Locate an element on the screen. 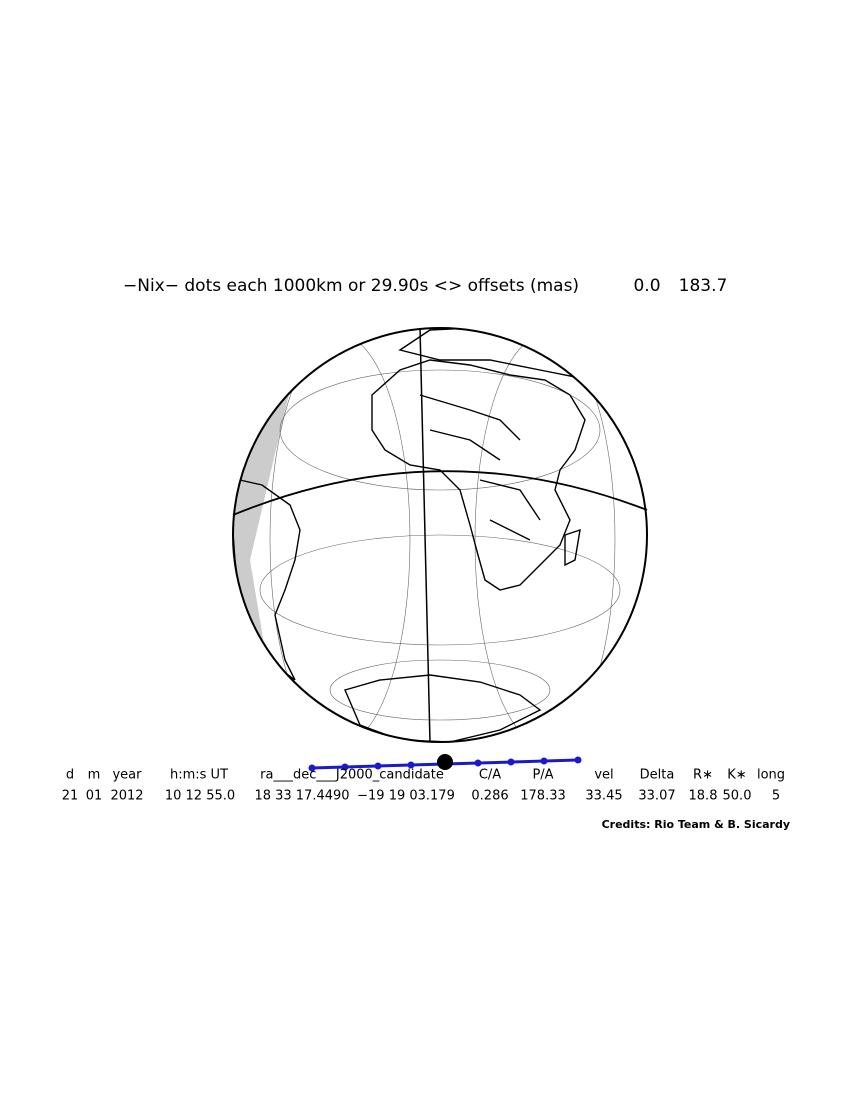  value-cell: 18 33 17.4490 is located at coordinates (301, 796).